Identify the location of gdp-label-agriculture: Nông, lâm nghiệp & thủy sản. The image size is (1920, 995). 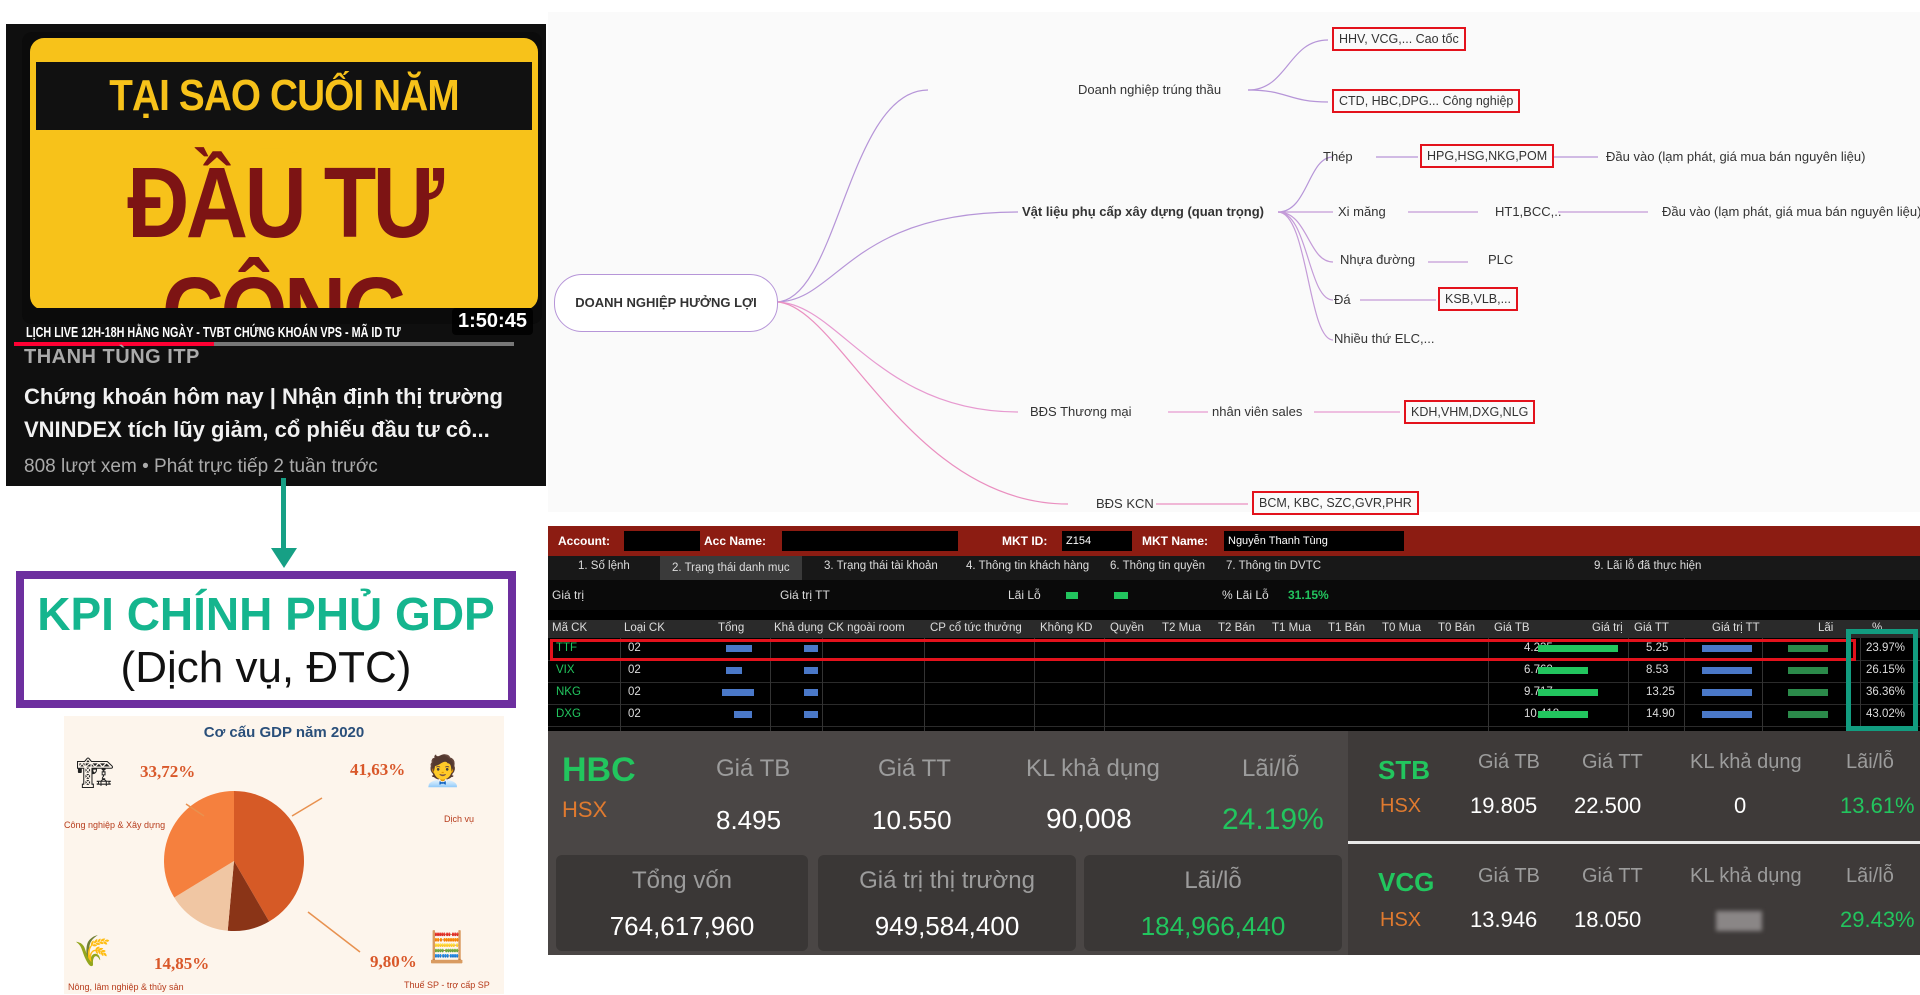
(126, 987).